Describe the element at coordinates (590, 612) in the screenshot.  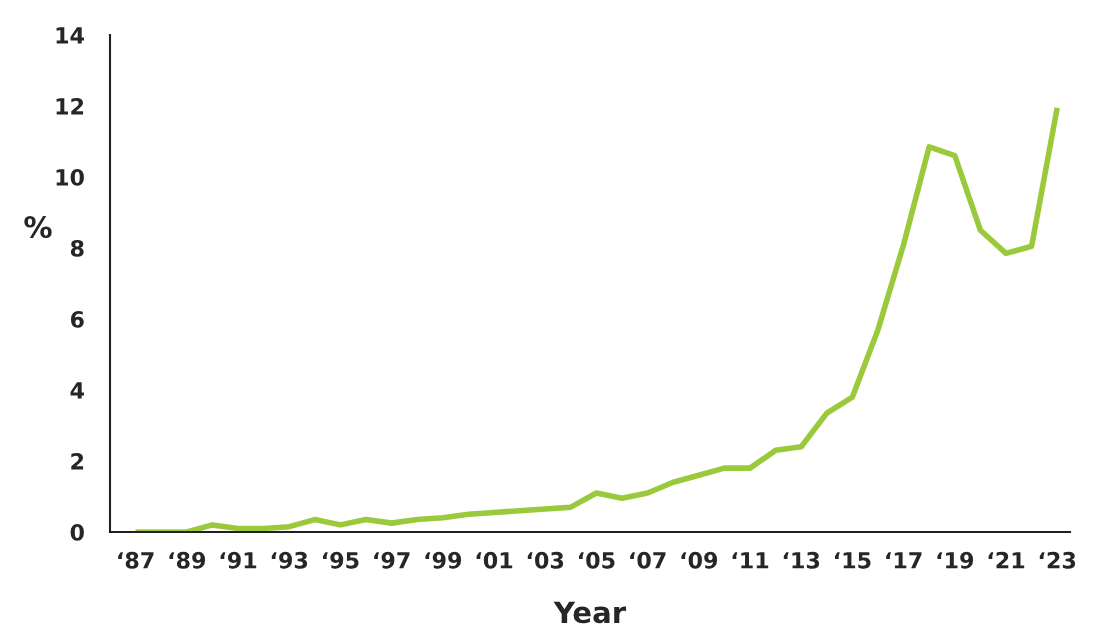
I see `x-axis-title: Year` at that location.